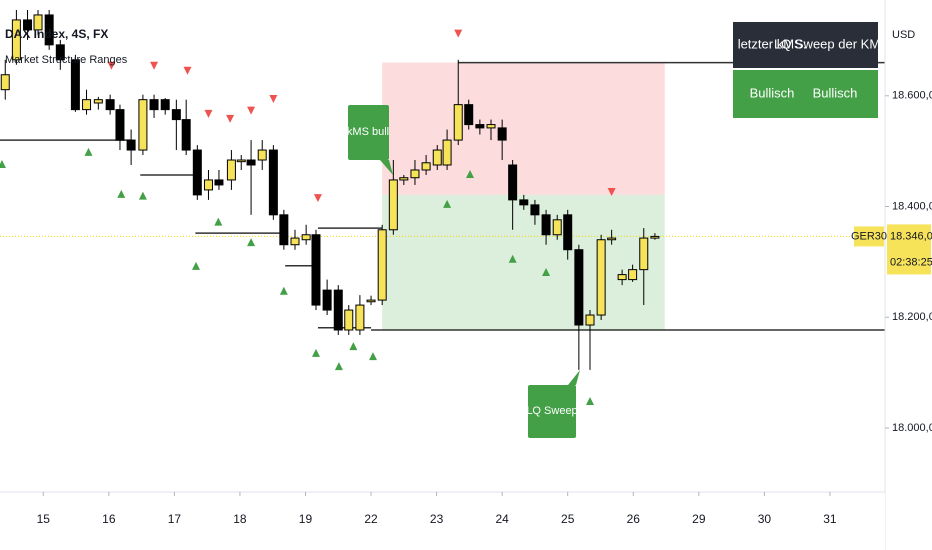 This screenshot has width=932, height=550. I want to click on symbol-label: GER30, so click(869, 236).